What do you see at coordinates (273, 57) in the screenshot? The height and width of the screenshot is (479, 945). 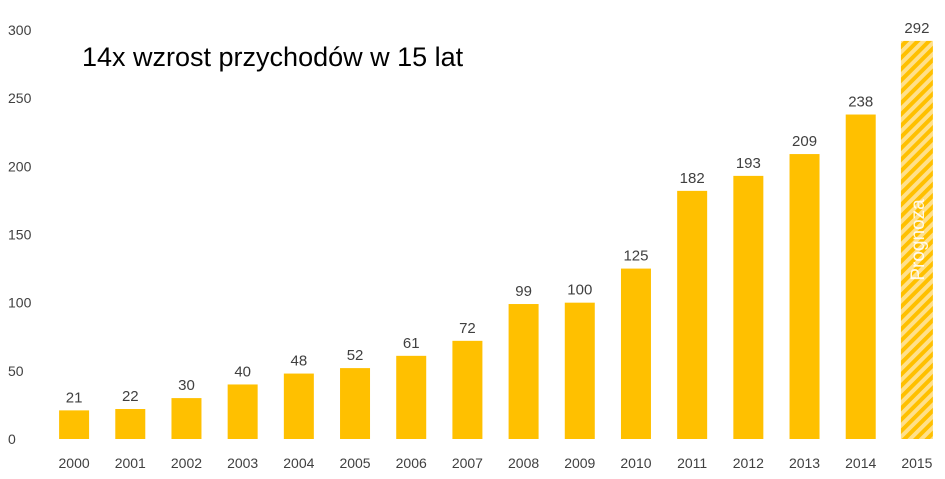 I see `chart-title: 14x wzrost przychodów w 15 lat` at bounding box center [273, 57].